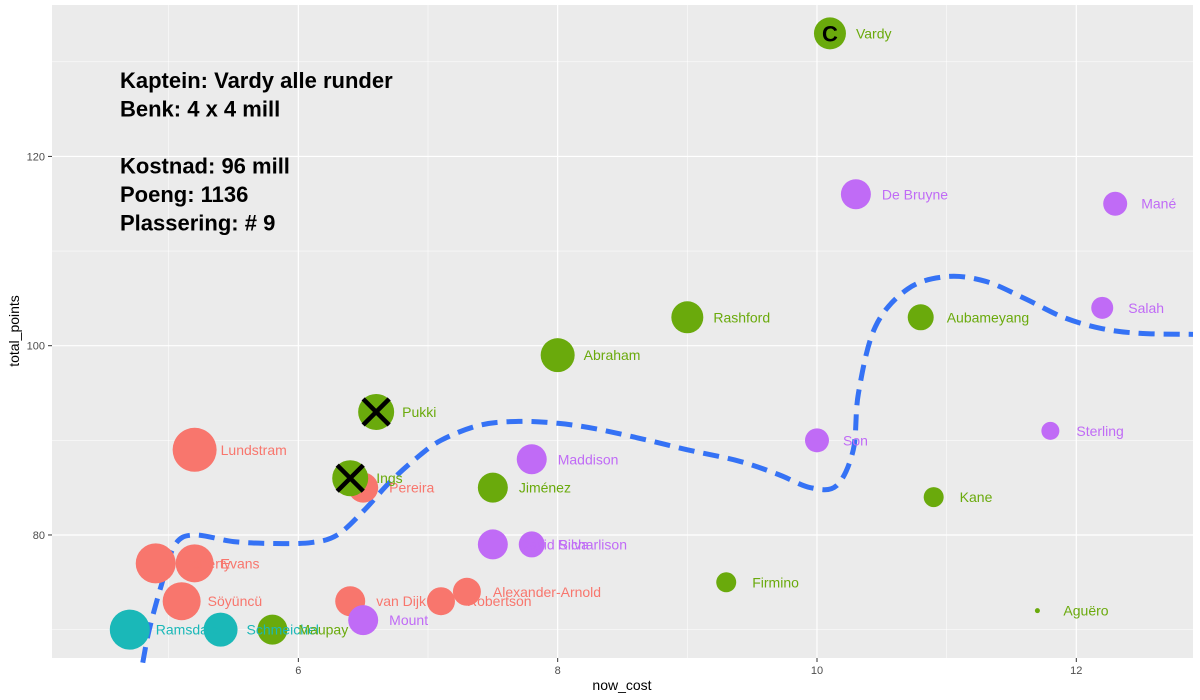  Describe the element at coordinates (240, 563) in the screenshot. I see `label-evans: Evans` at that location.